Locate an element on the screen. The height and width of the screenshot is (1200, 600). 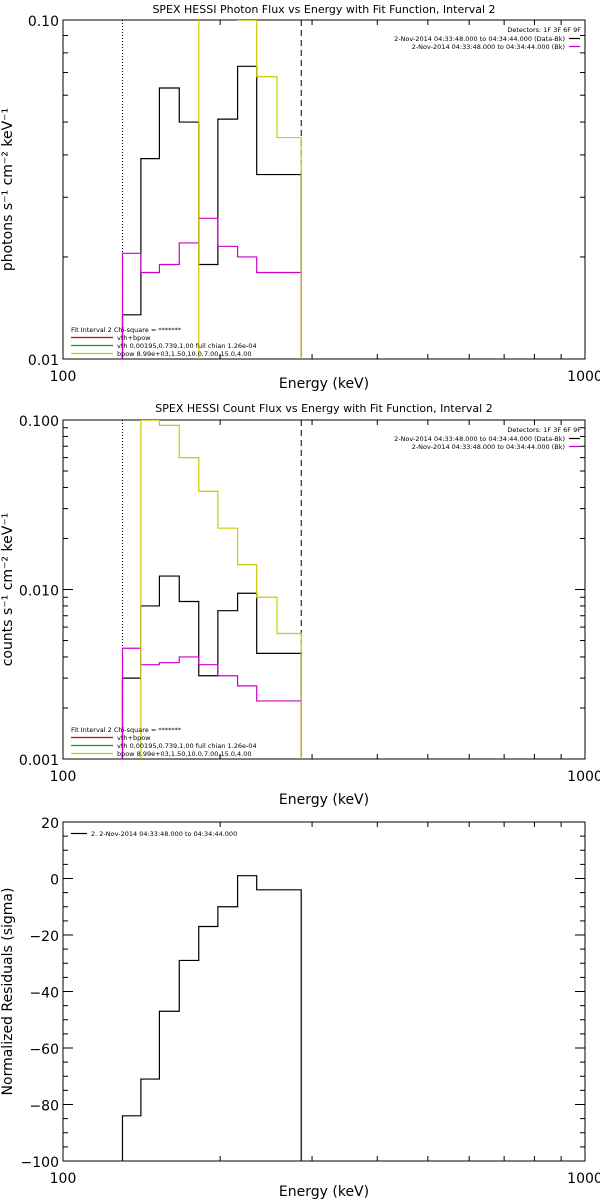
y-tick-label: 0.01 is located at coordinates (43, 361).